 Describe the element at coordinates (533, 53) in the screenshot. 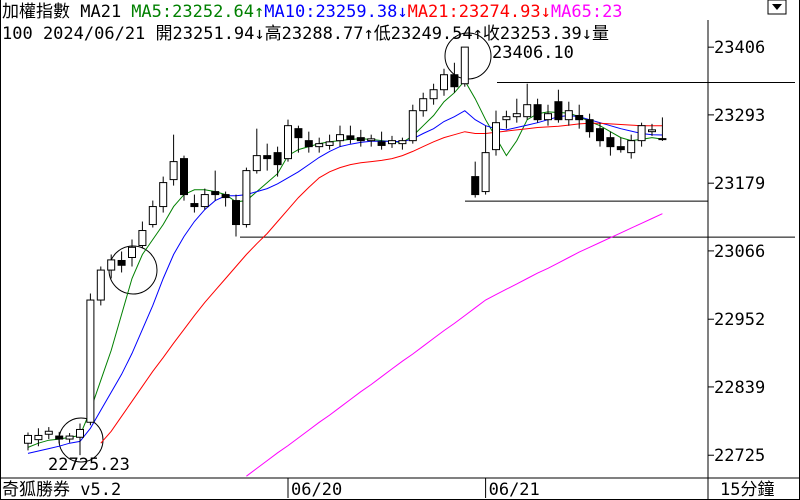

I see `annotation: 23406.10` at that location.